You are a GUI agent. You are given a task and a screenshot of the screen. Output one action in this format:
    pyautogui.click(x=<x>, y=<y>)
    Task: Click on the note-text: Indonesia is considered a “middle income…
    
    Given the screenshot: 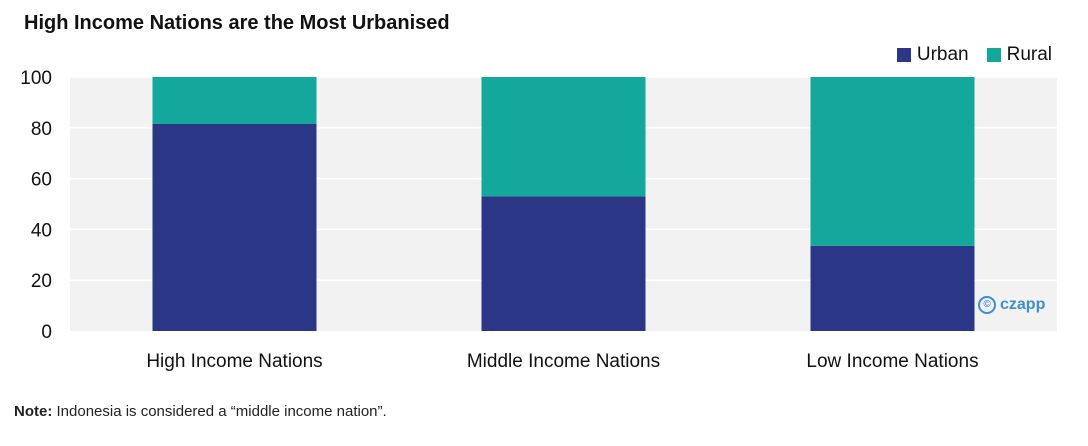 What is the action you would take?
    pyautogui.click(x=219, y=411)
    